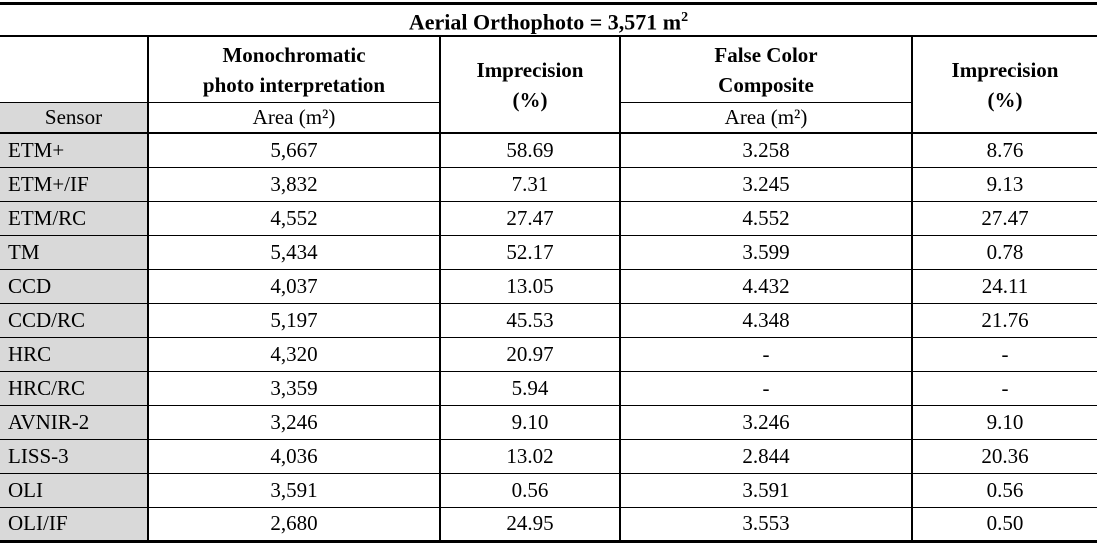  I want to click on fcc-imprecision-value: 0.56, so click(1003, 490).